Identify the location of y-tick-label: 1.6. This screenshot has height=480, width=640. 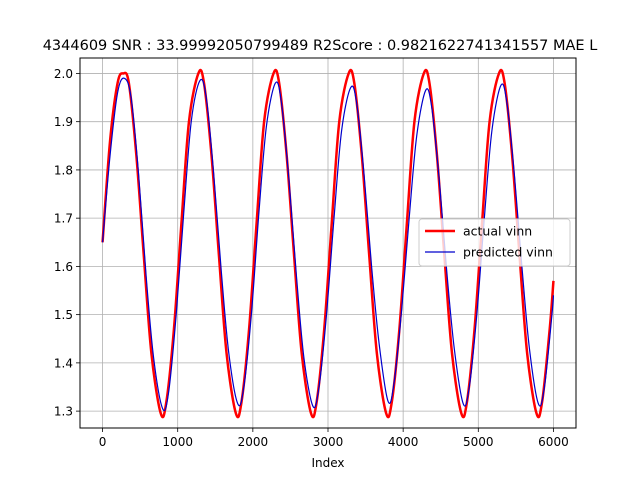
(63, 267).